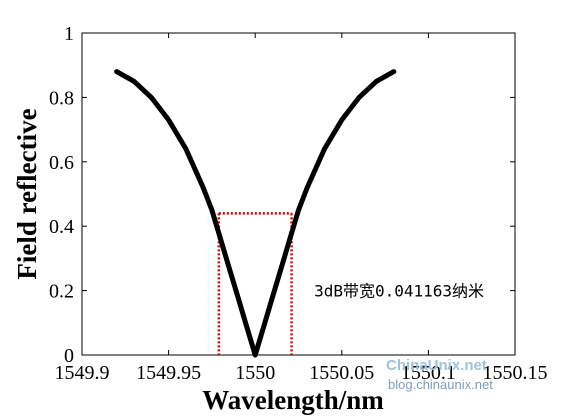 The height and width of the screenshot is (420, 561). Describe the element at coordinates (428, 373) in the screenshot. I see `x-tick-label: 1550.1` at that location.